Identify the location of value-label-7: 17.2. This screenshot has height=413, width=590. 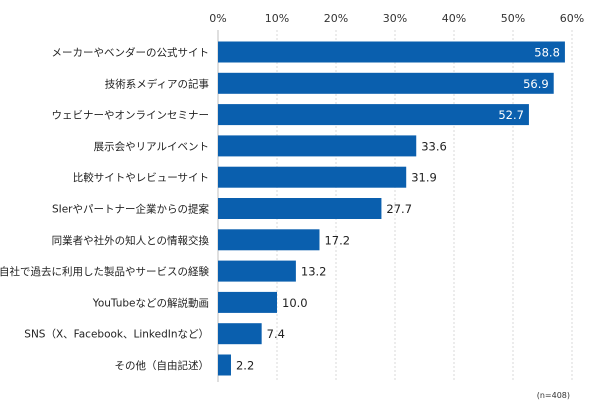
(337, 240).